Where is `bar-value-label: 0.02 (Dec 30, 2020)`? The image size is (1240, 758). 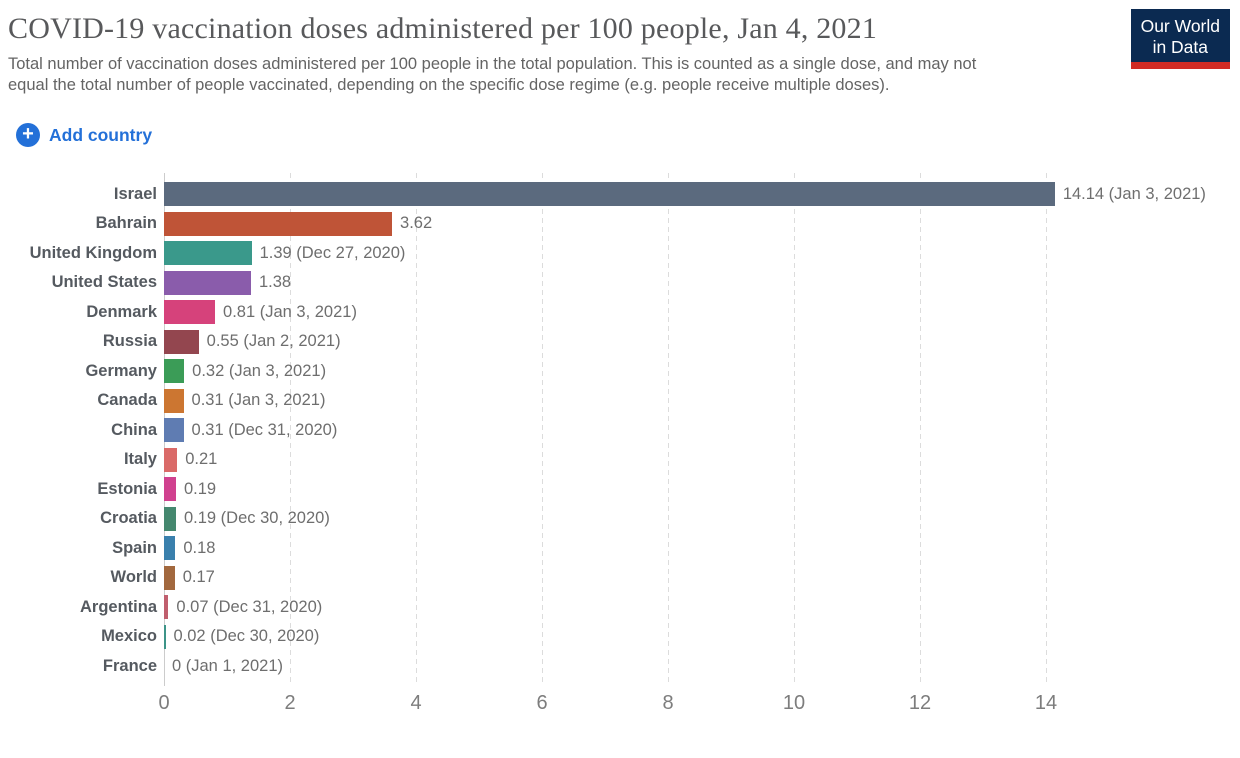
bar-value-label: 0.02 (Dec 30, 2020) is located at coordinates (246, 636).